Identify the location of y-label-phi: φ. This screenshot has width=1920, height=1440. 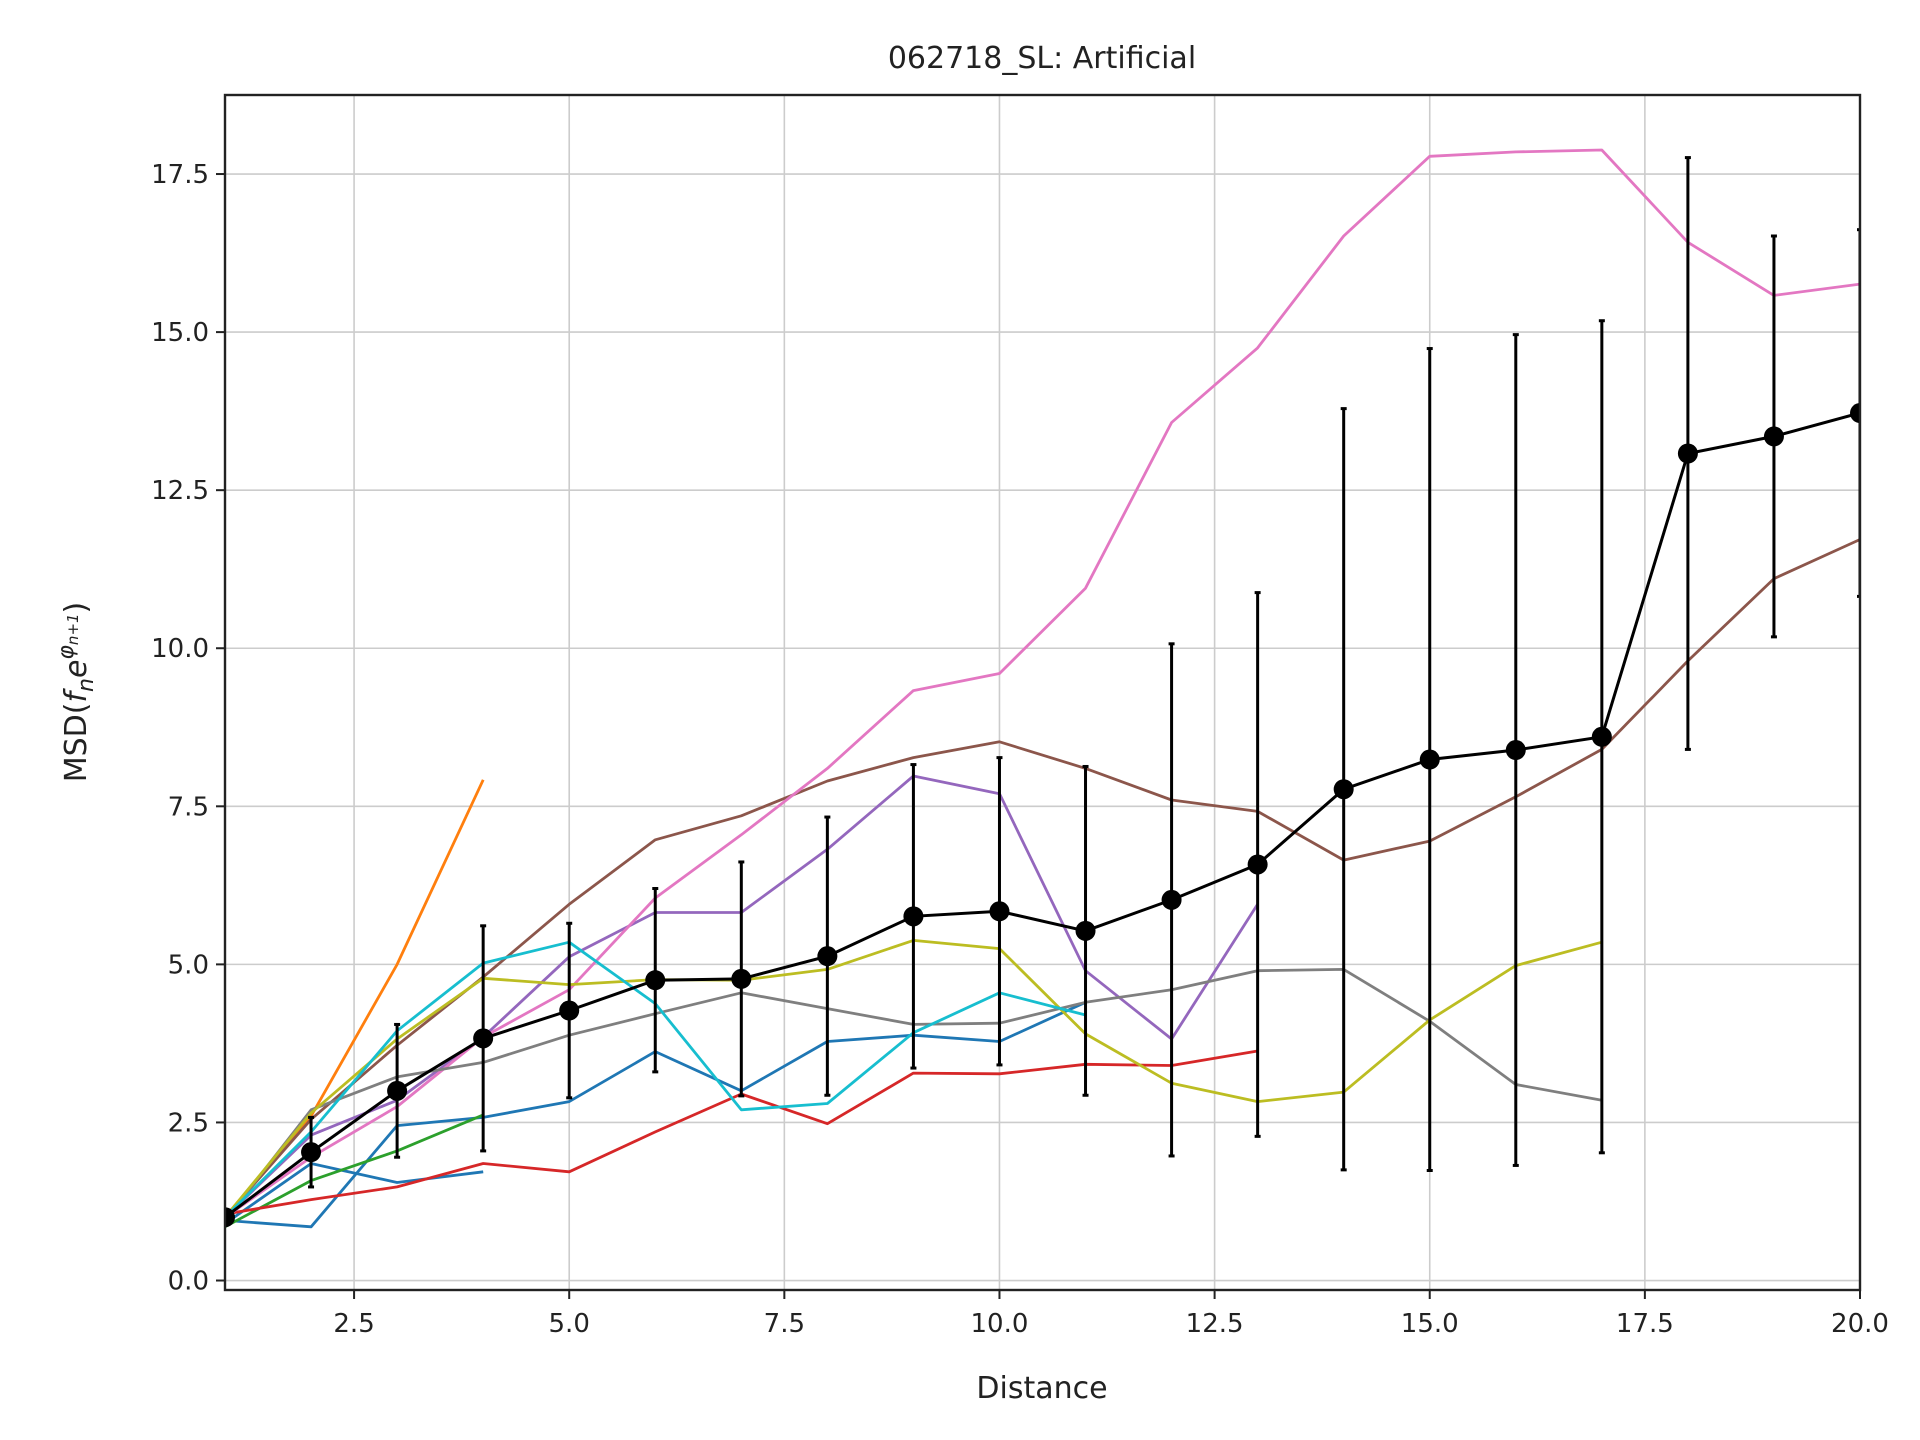
(66, 652).